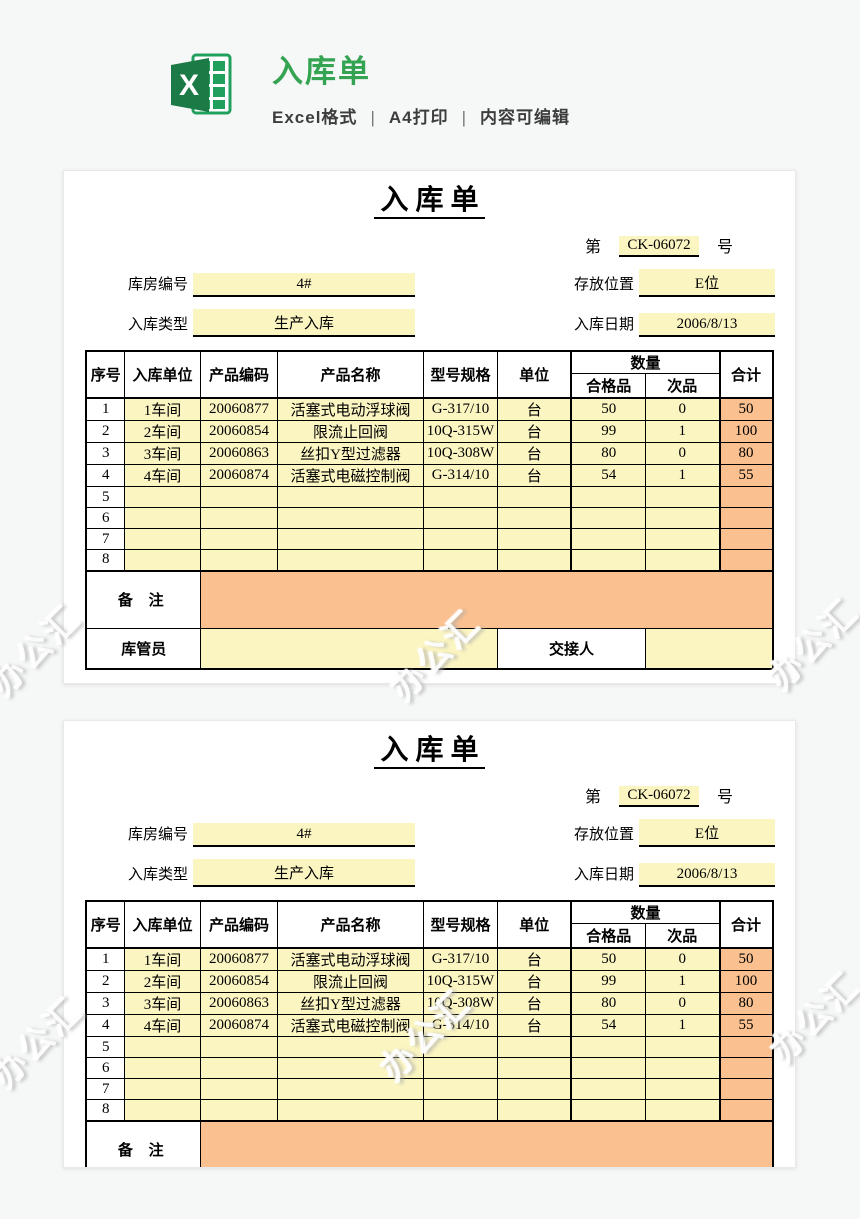  I want to click on table-cell: 54, so click(608, 1026).